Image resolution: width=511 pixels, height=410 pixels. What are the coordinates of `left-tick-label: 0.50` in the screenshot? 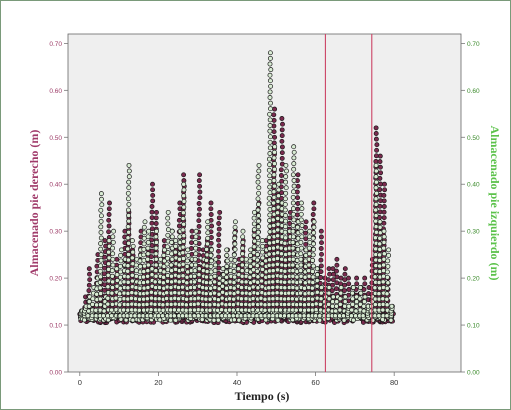 It's located at (55, 138).